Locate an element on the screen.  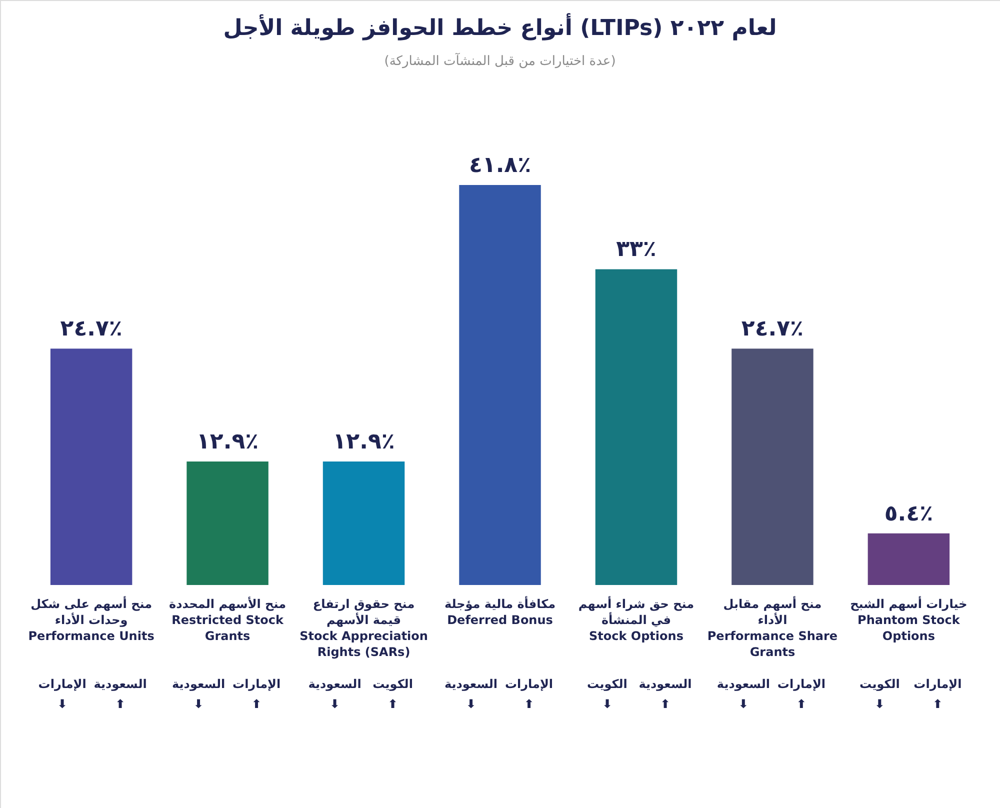
text: الكويت ⬆ is located at coordinates (392, 694).